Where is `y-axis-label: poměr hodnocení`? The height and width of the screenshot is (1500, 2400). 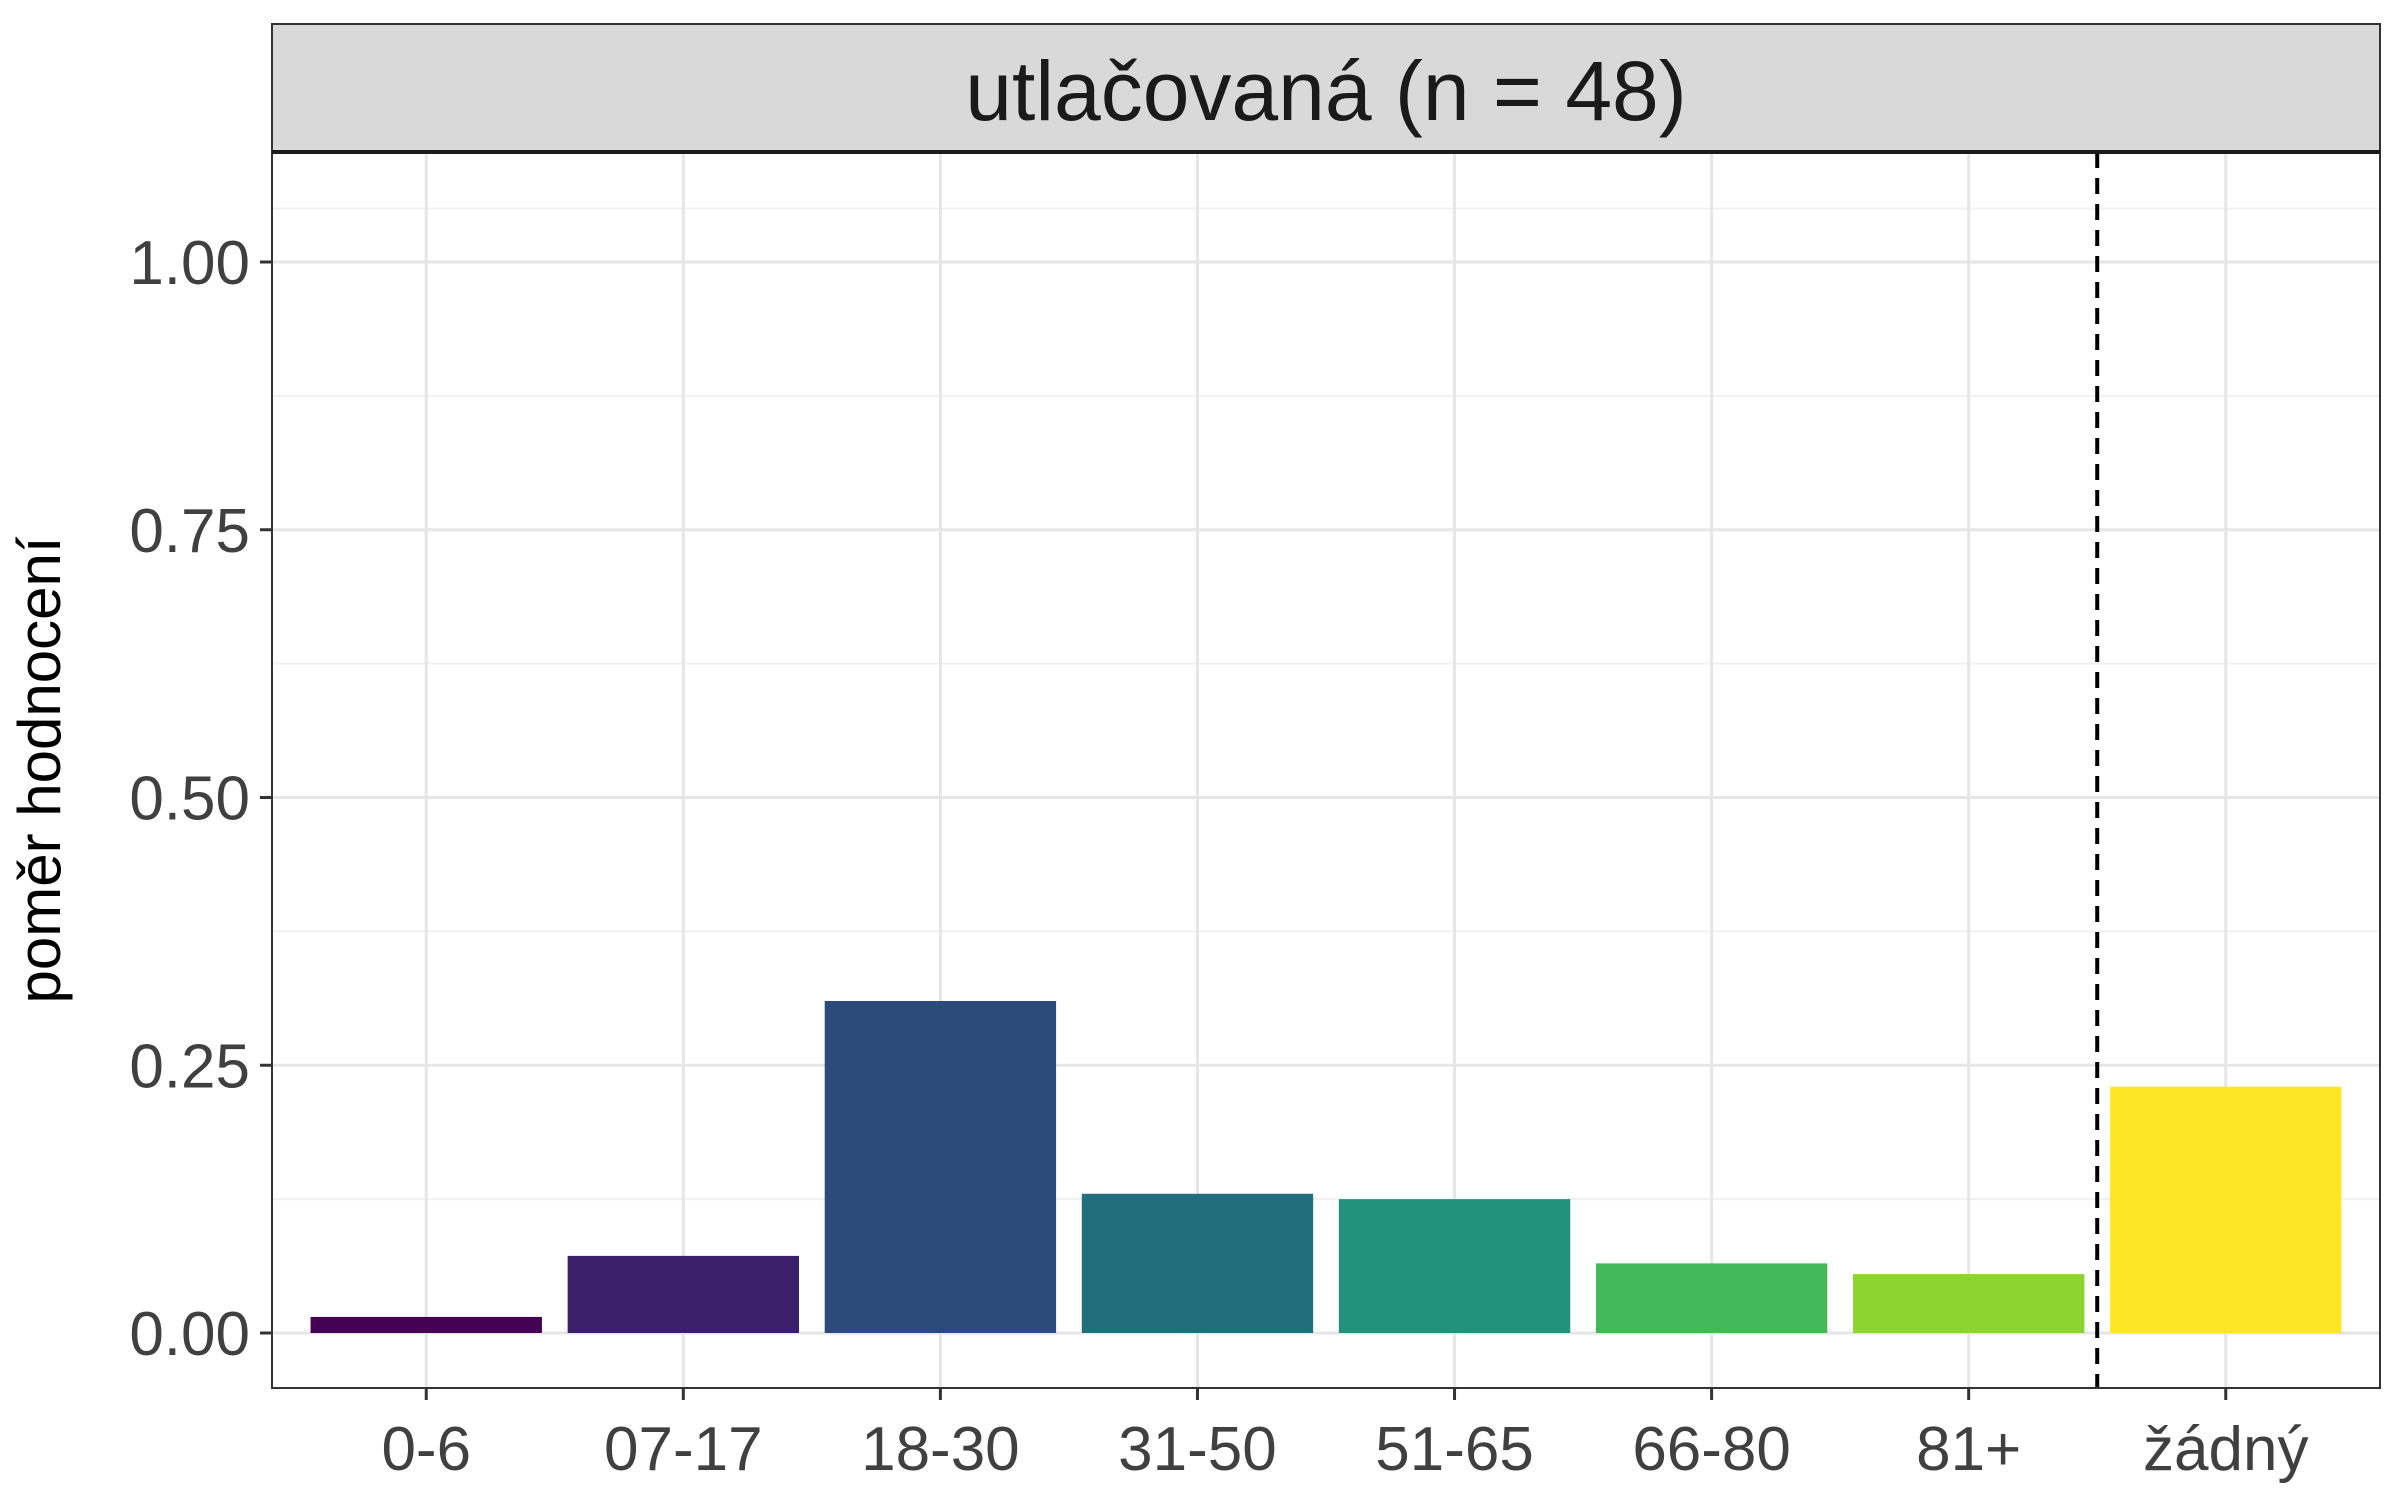
y-axis-label: poměr hodnocení is located at coordinates (39, 769).